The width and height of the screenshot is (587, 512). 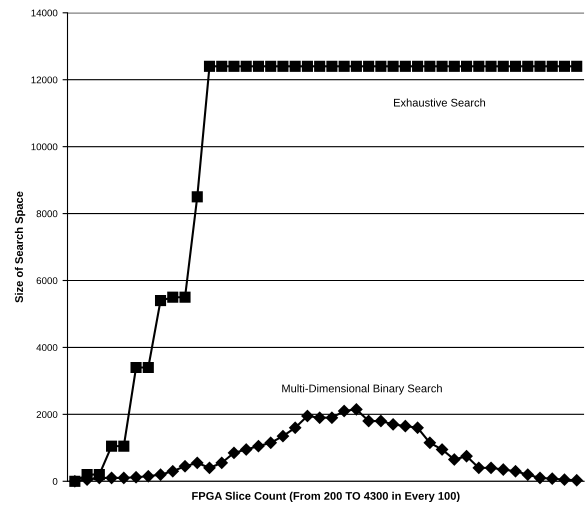 I want to click on y-tick-label: 10000, so click(x=44, y=146).